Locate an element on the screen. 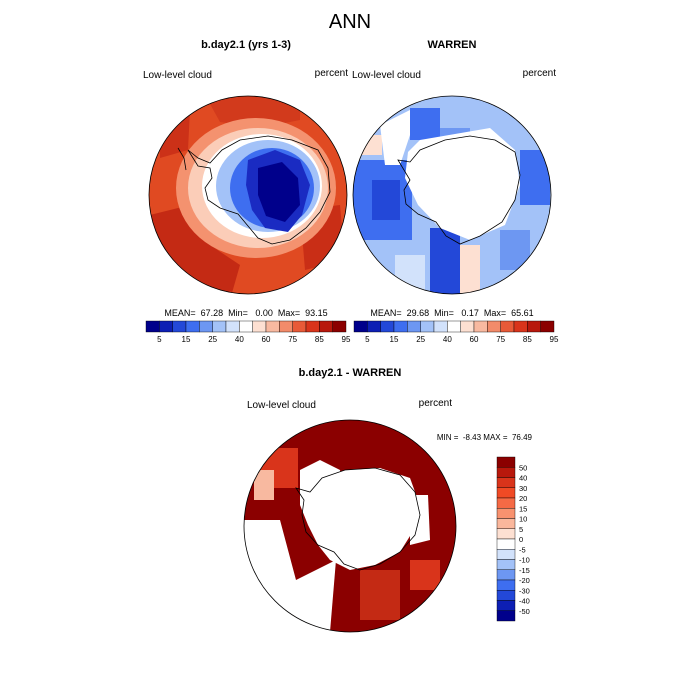 The image size is (700, 700). colorbar-tick-label: 20 is located at coordinates (523, 498).